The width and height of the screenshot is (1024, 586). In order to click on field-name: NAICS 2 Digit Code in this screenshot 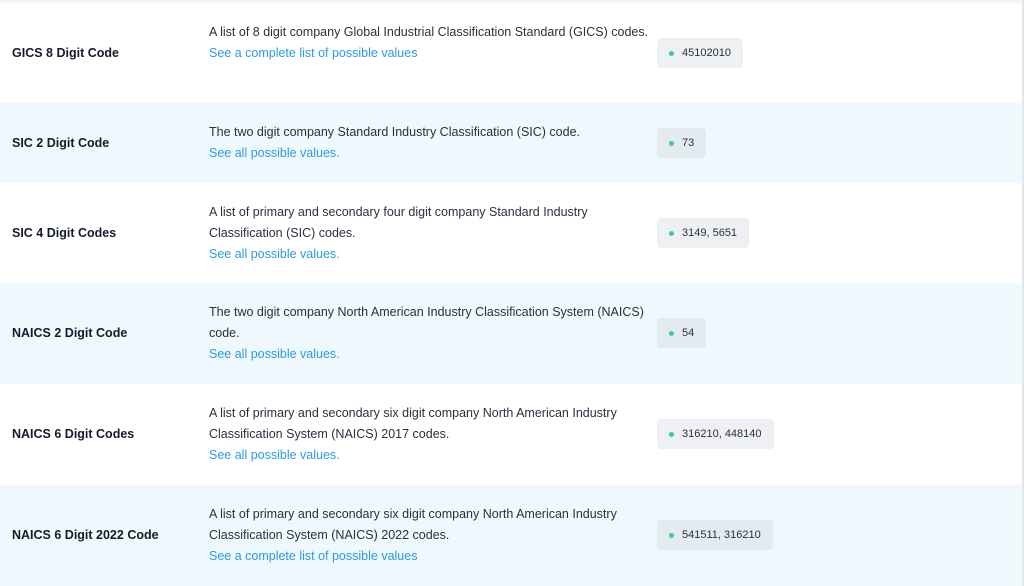, I will do `click(70, 333)`.